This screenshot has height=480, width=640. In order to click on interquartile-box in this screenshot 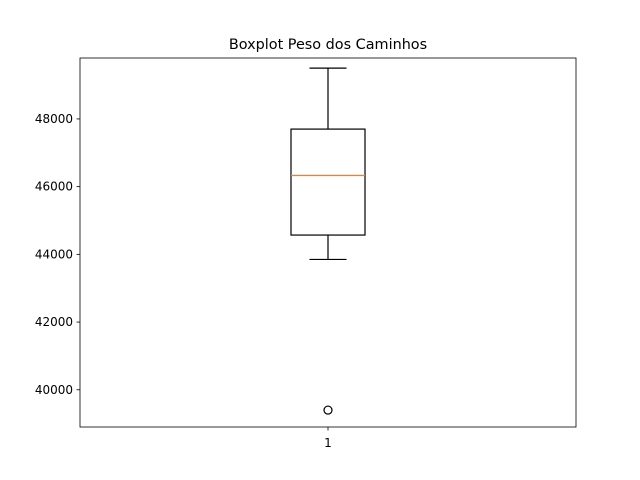, I will do `click(328, 182)`.